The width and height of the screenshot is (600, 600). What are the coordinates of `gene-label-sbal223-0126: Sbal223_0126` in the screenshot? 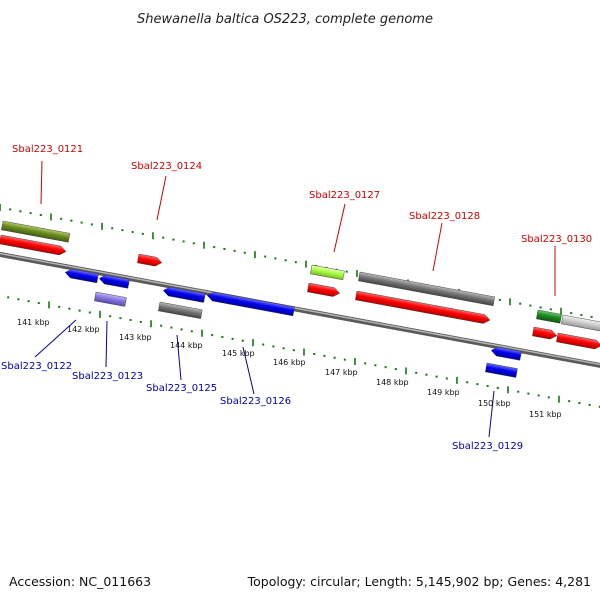 It's located at (255, 401).